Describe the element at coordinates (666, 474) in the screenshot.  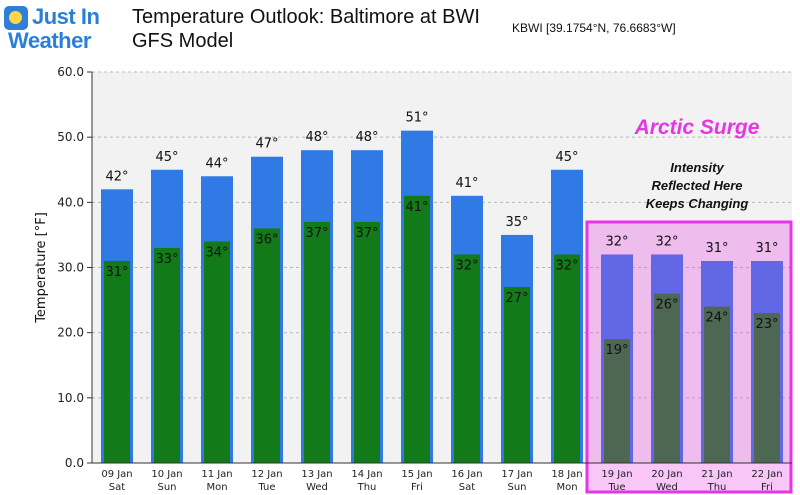
I see `x-tick-label-date: 20 Jan` at that location.